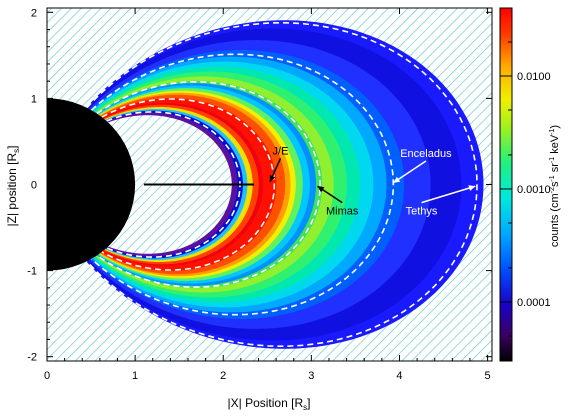 This screenshot has height=418, width=570. I want to click on x-axis-title: |X| Position [Rs], so click(269, 404).